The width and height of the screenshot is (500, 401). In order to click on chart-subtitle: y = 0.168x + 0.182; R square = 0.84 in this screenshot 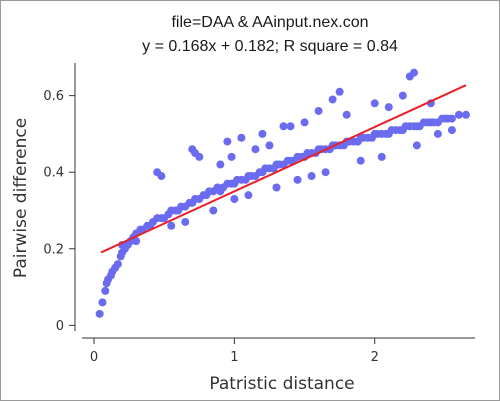, I will do `click(270, 46)`.